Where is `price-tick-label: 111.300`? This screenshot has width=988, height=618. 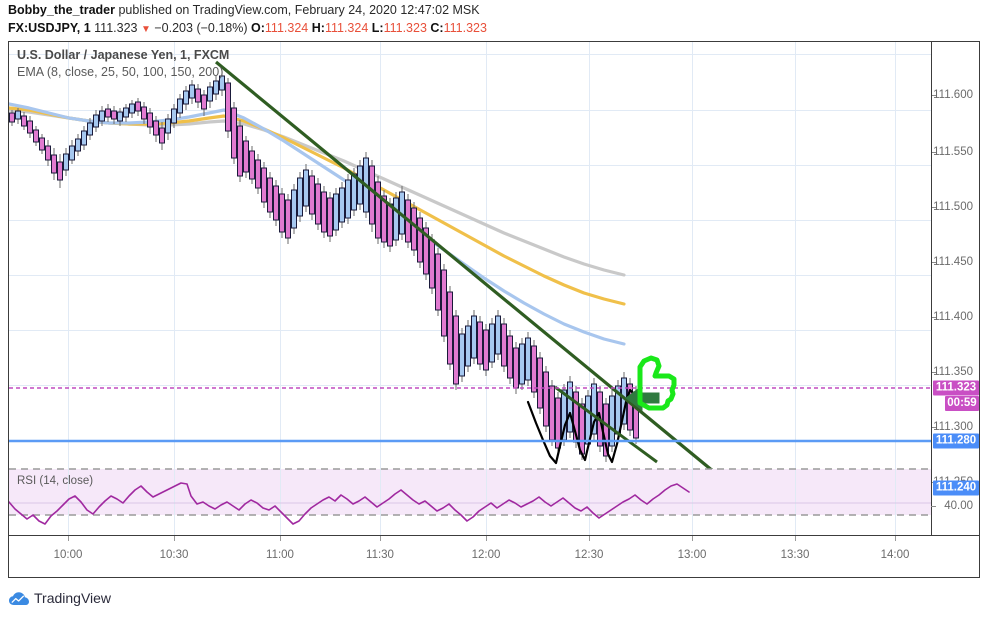 price-tick-label: 111.300 is located at coordinates (953, 427).